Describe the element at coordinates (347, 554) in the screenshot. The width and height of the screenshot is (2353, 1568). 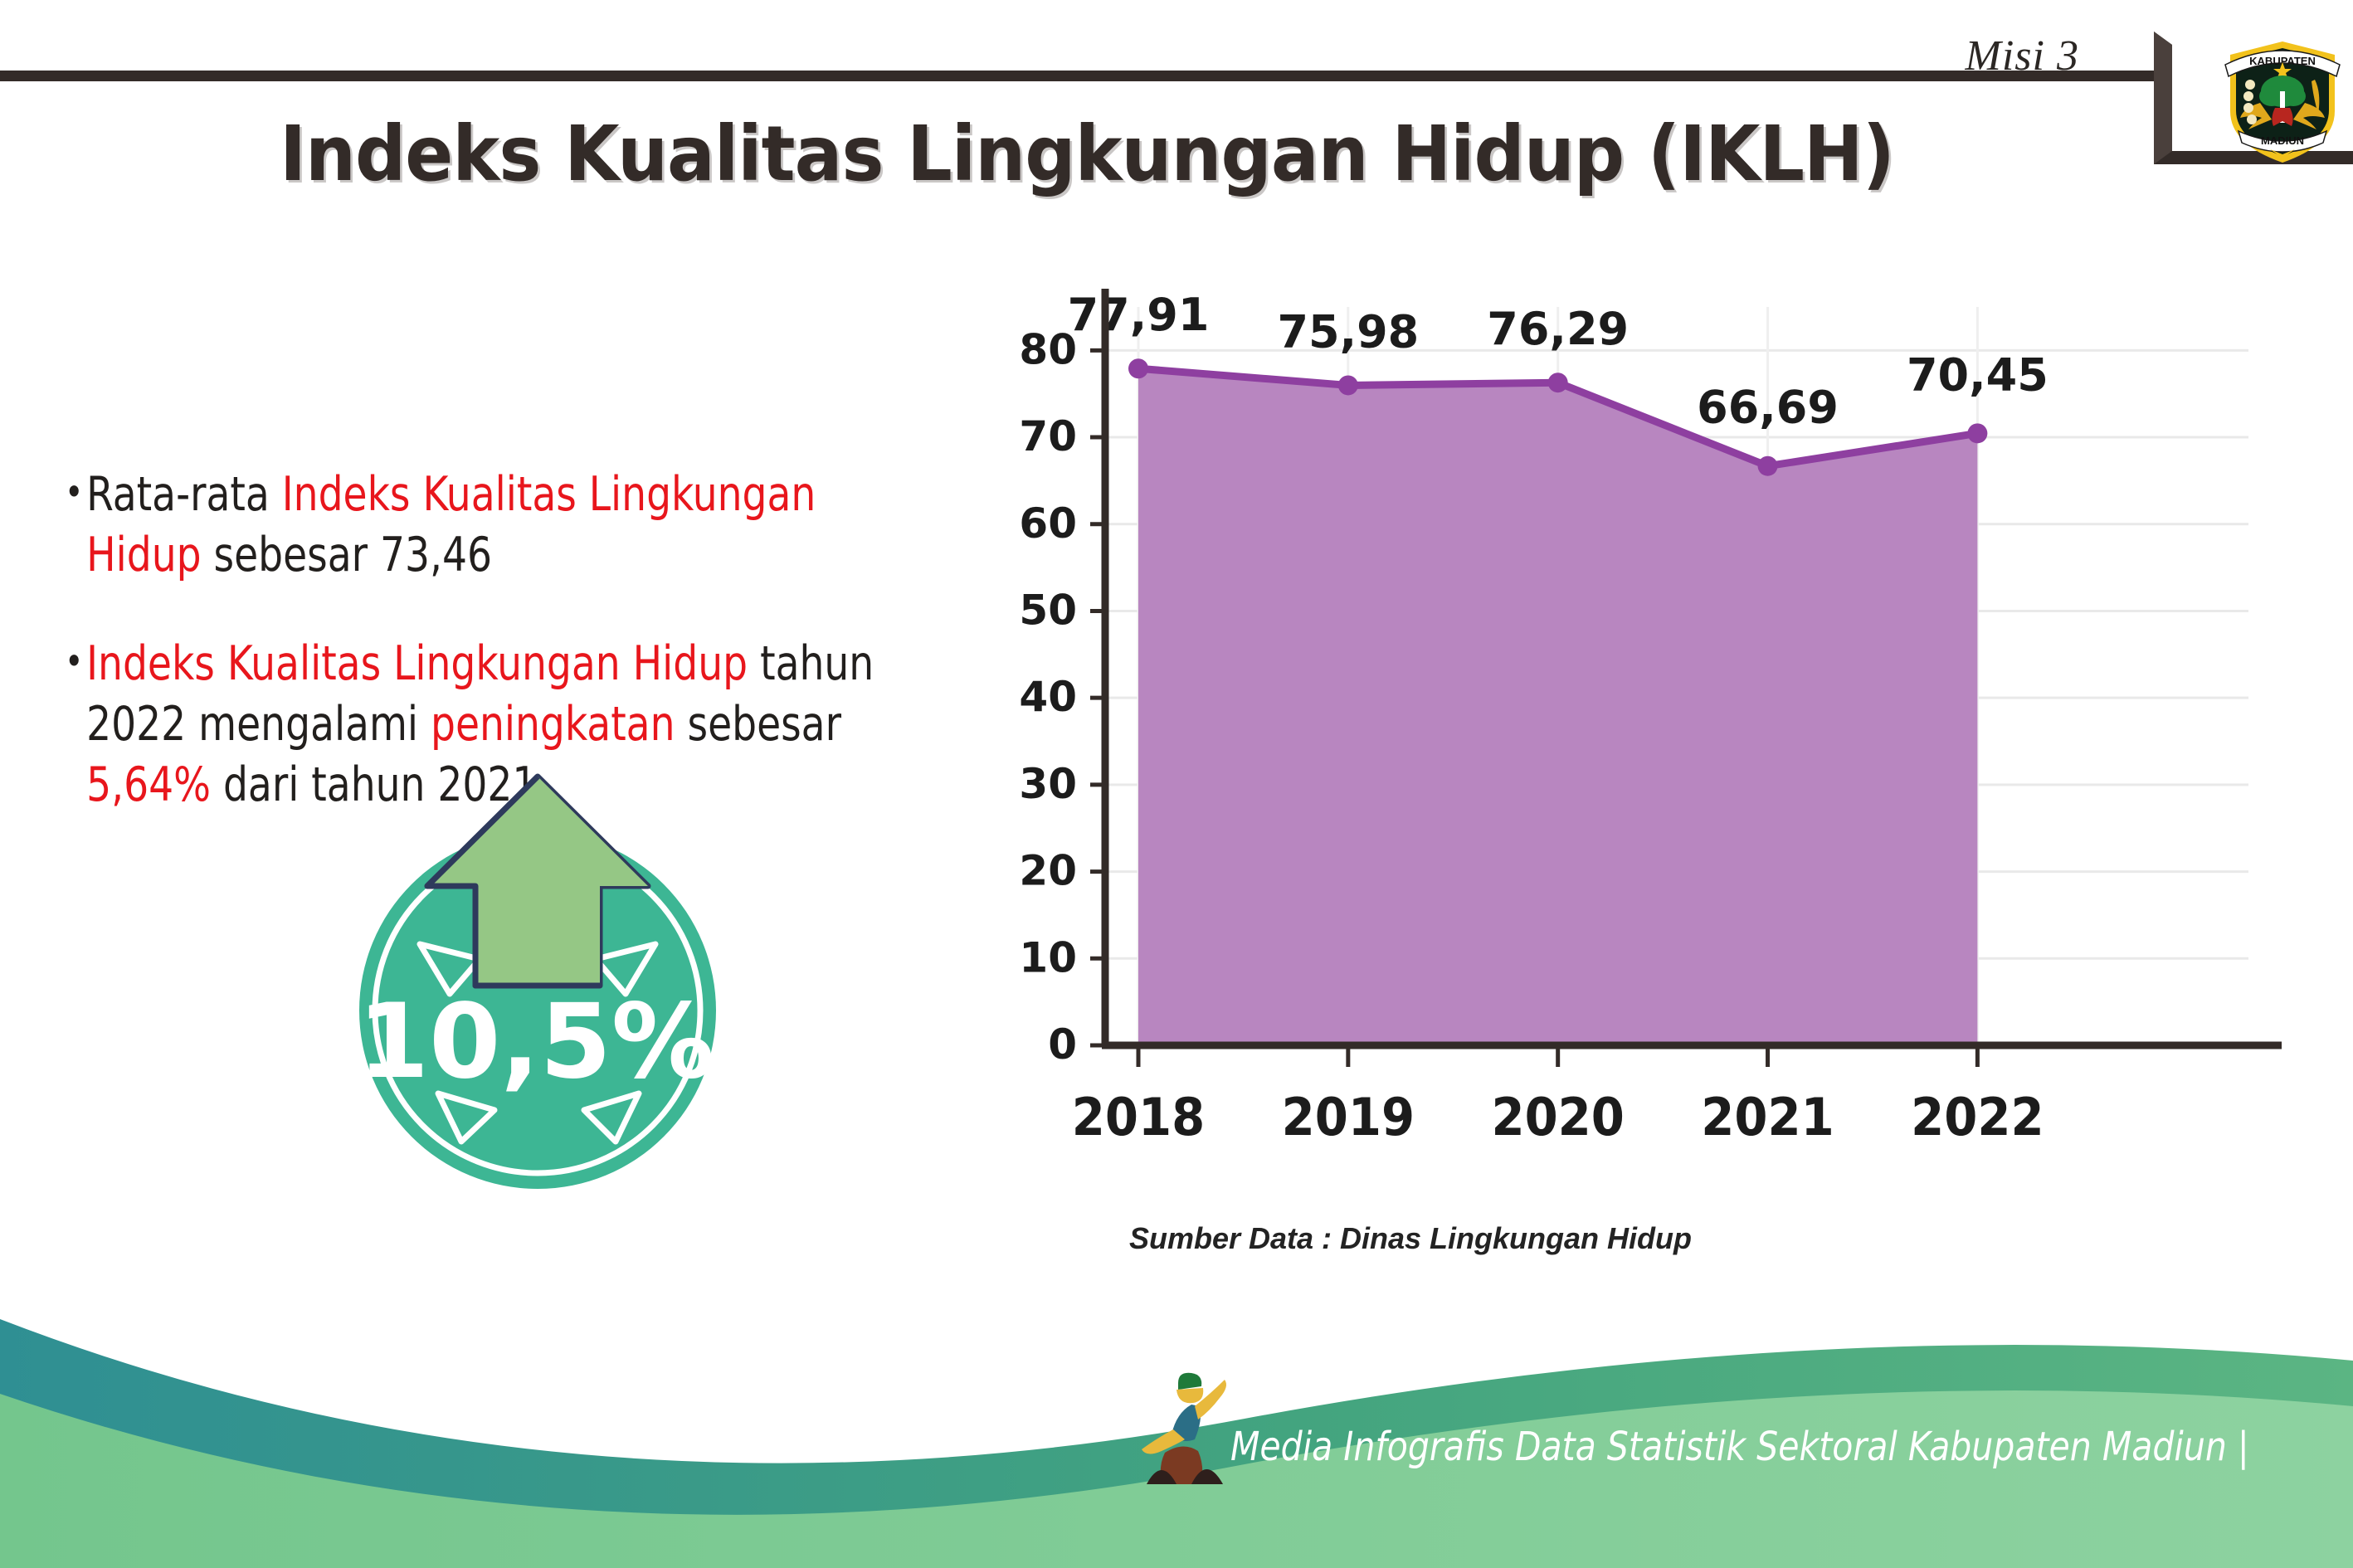
I see `bullet-segment: sebesar 73,46` at that location.